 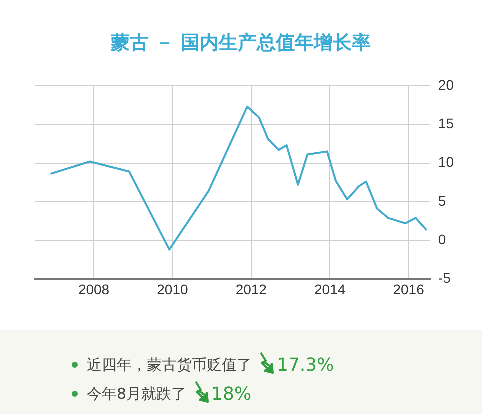 I want to click on y-tick-label: 20, so click(x=446, y=84).